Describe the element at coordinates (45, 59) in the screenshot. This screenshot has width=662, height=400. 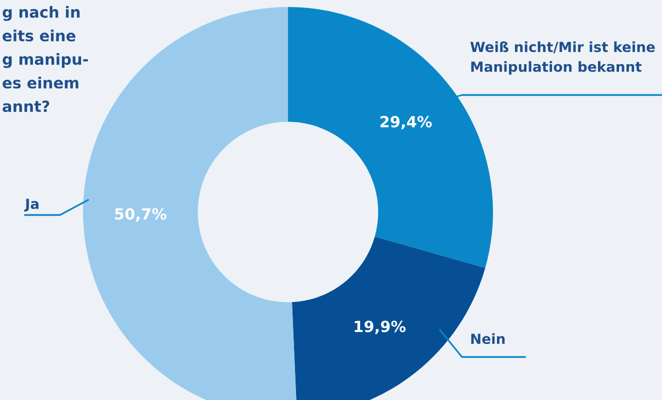
I see `text: g nach in eits eine g manipu- es einem annt?` at that location.